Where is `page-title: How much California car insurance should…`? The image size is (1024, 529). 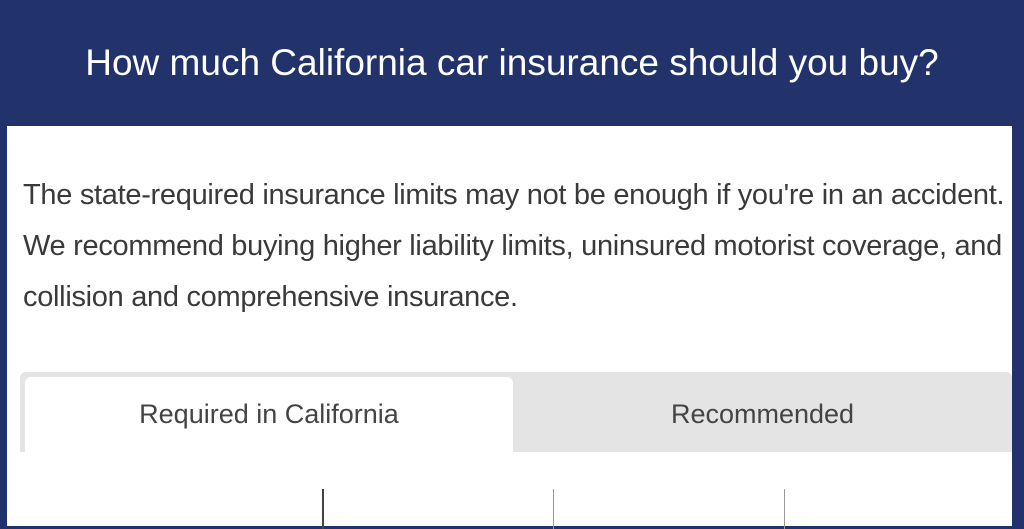
page-title: How much California car insurance should… is located at coordinates (512, 62).